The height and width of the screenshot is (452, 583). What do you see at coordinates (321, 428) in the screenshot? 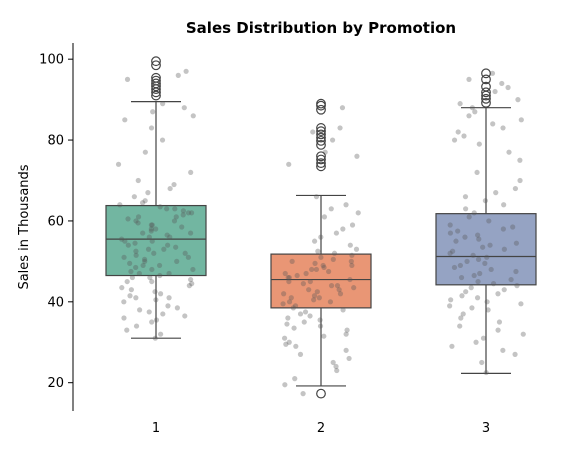
I see `x-tick-label: 2` at bounding box center [321, 428].